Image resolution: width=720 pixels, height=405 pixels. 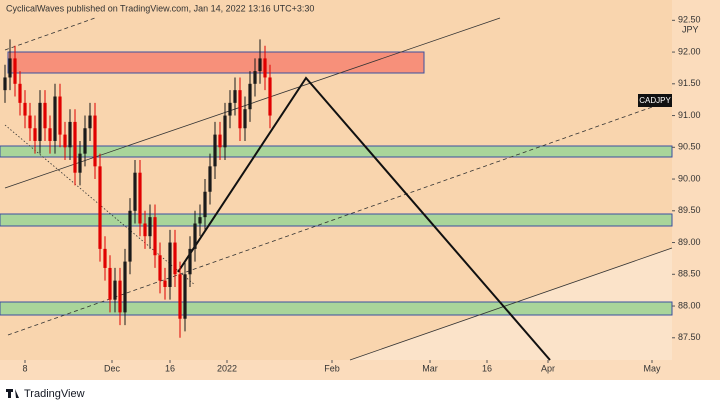 What do you see at coordinates (689, 147) in the screenshot?
I see `y-tick-label: 90.50` at bounding box center [689, 147].